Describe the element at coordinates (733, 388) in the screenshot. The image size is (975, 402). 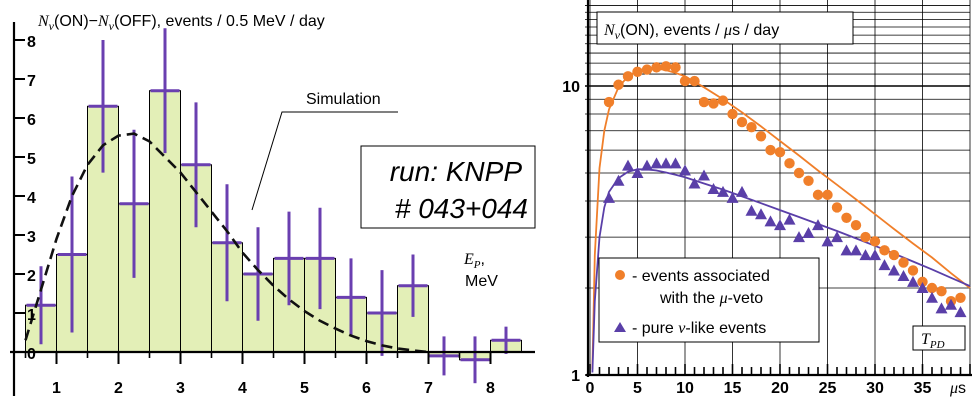
I see `timing-x-tick-label: 15` at that location.